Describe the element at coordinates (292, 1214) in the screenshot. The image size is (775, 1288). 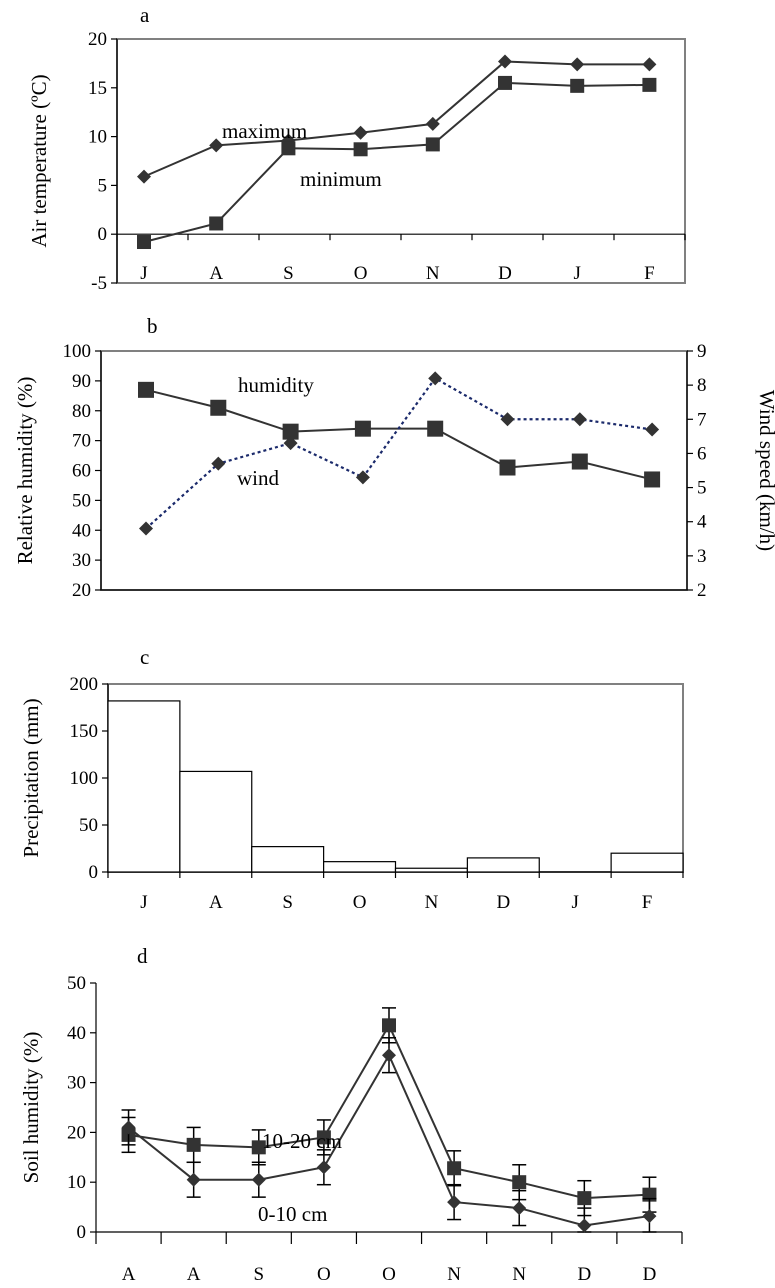
I see `series-label-0-10cm: 0-10 cm` at that location.